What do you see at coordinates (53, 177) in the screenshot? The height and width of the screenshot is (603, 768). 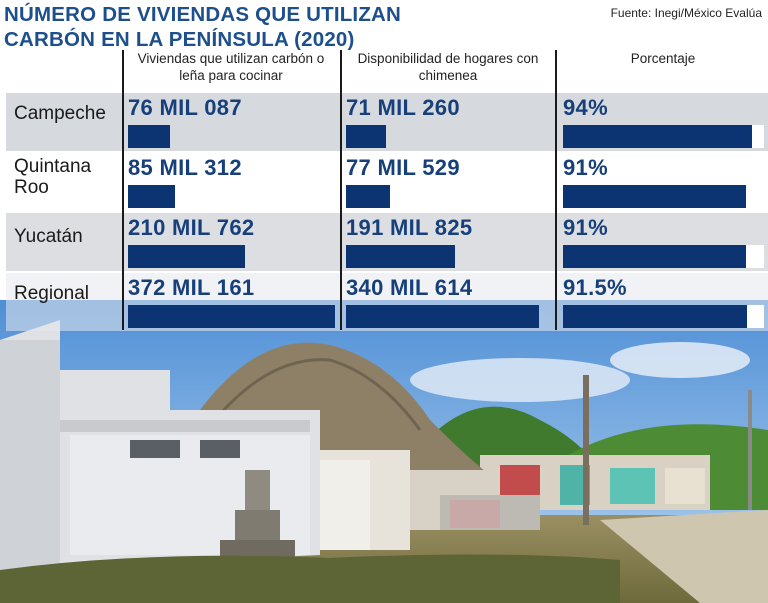 I see `row-label-quintana-roo: Quintana Roo` at bounding box center [53, 177].